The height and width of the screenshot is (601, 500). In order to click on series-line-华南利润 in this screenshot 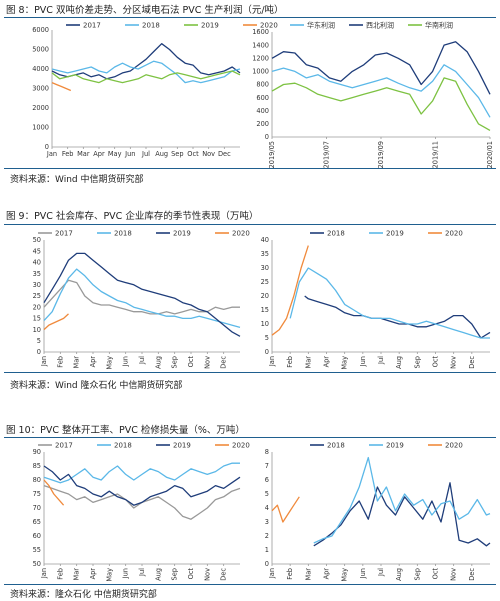, I will do `click(381, 104)`.